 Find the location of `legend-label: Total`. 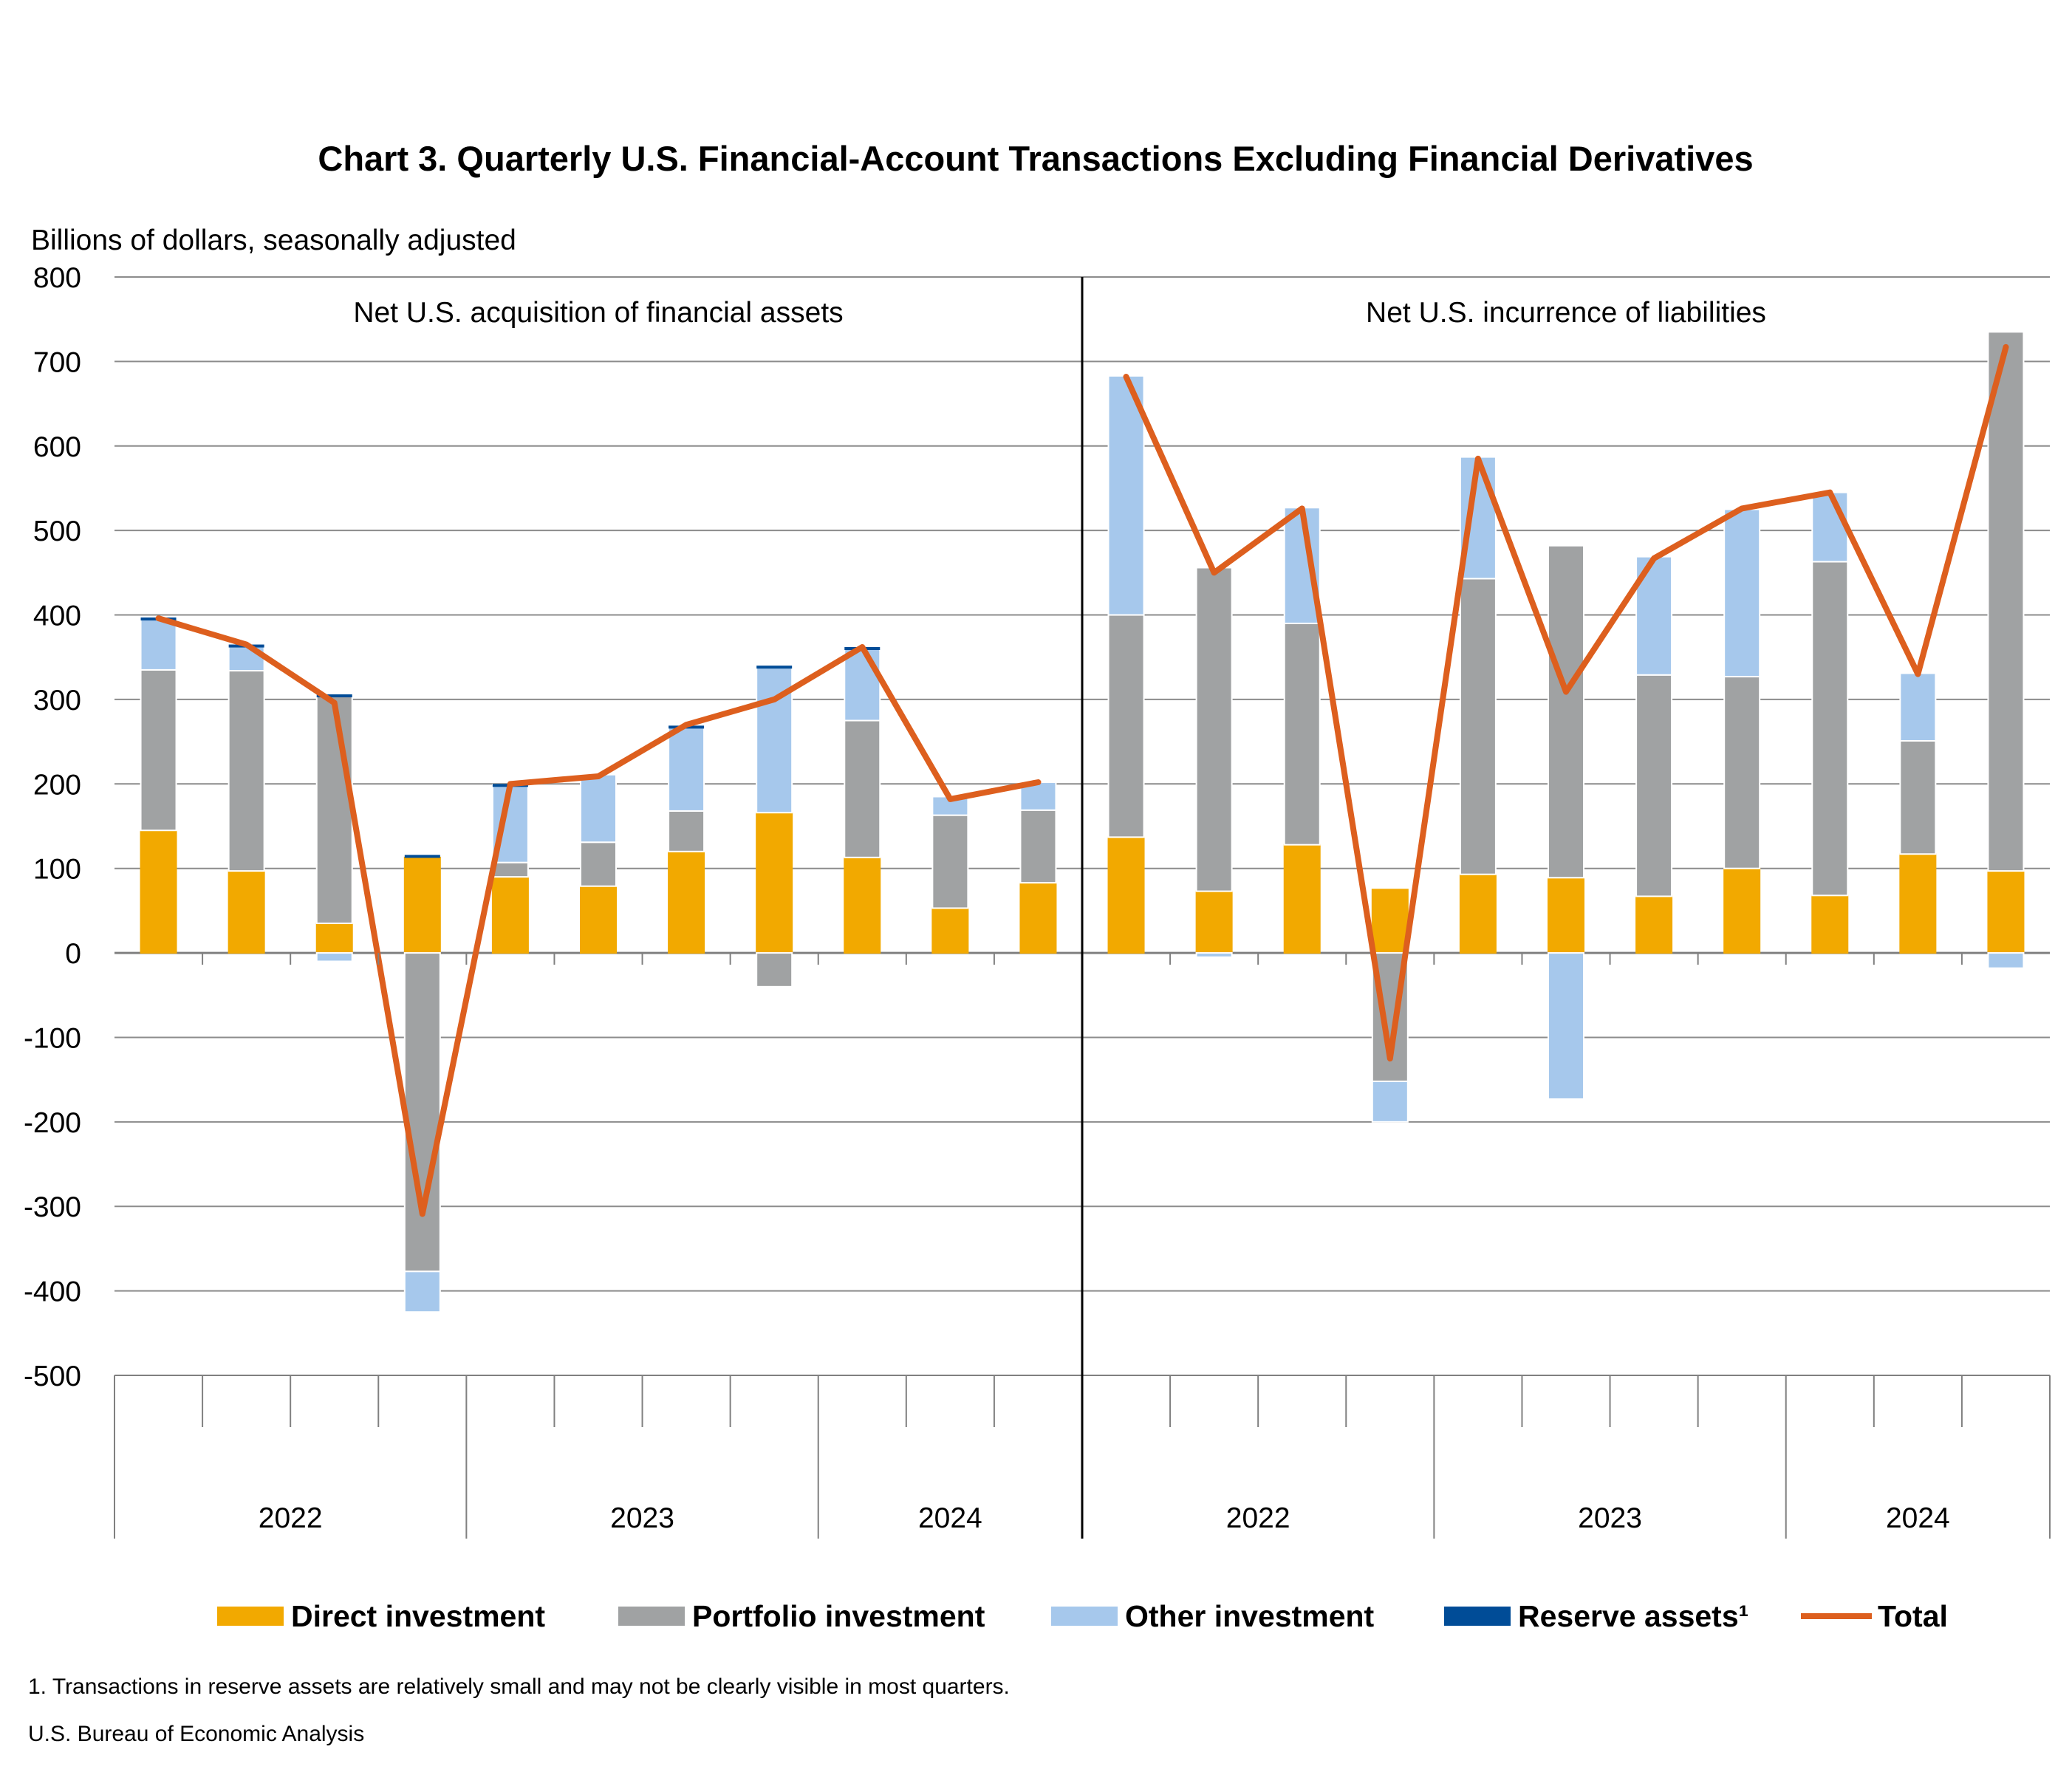

legend-label: Total is located at coordinates (1913, 1616).